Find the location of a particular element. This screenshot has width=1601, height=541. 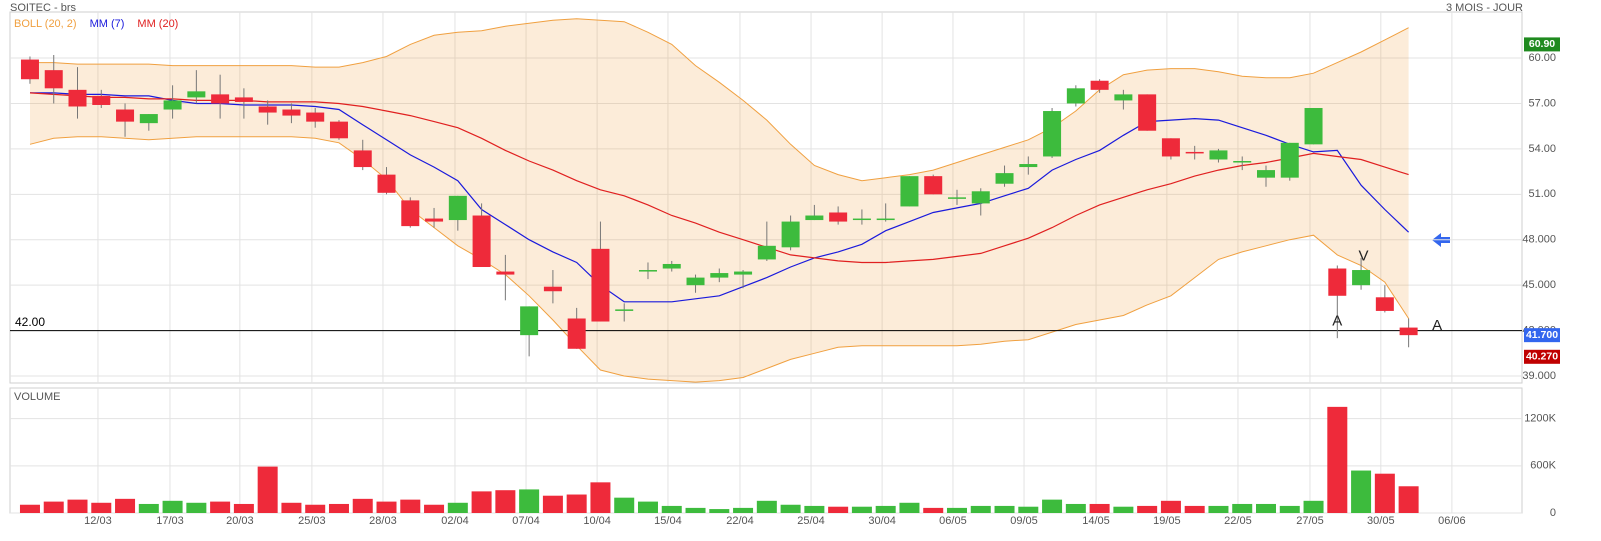

x-tick-label: 10/04 is located at coordinates (597, 521).